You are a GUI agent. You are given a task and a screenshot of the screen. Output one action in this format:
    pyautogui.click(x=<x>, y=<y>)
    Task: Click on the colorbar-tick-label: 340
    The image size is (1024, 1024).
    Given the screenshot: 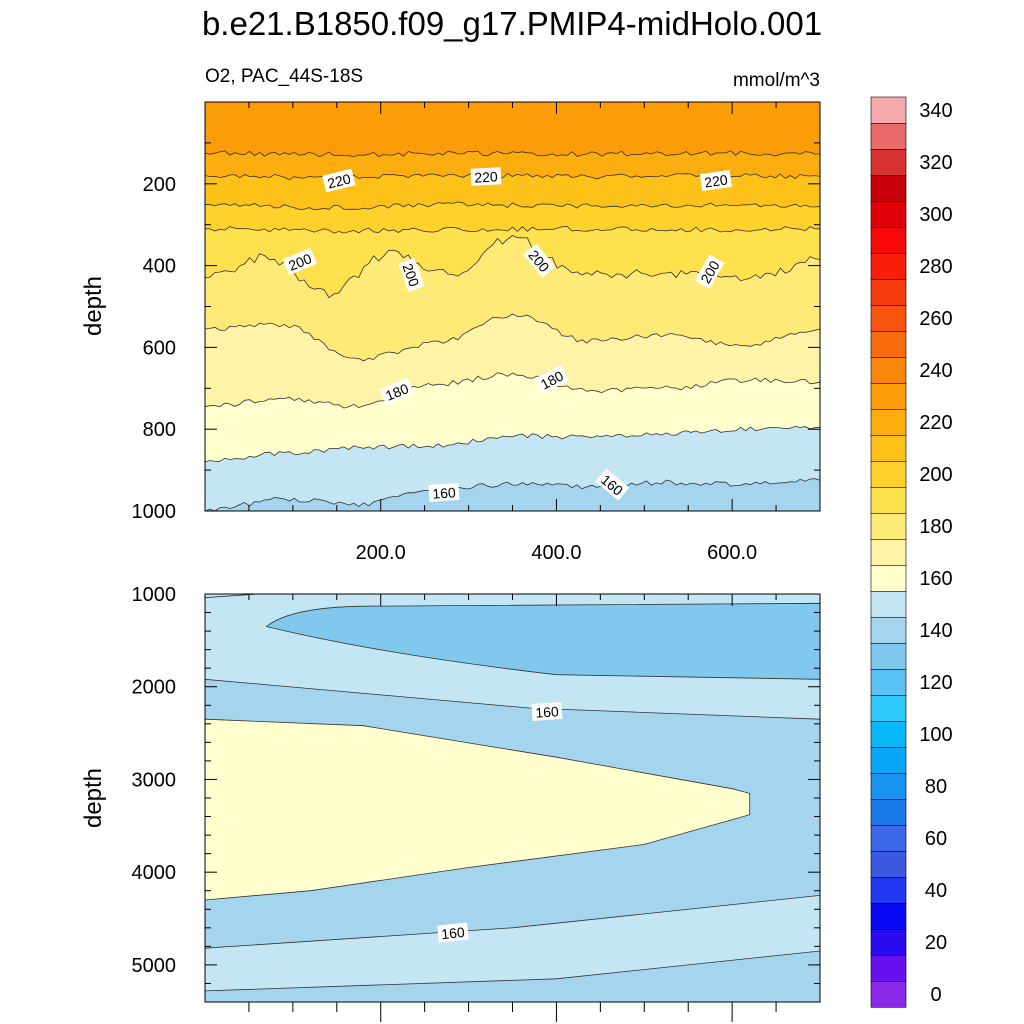 What is the action you would take?
    pyautogui.click(x=935, y=111)
    